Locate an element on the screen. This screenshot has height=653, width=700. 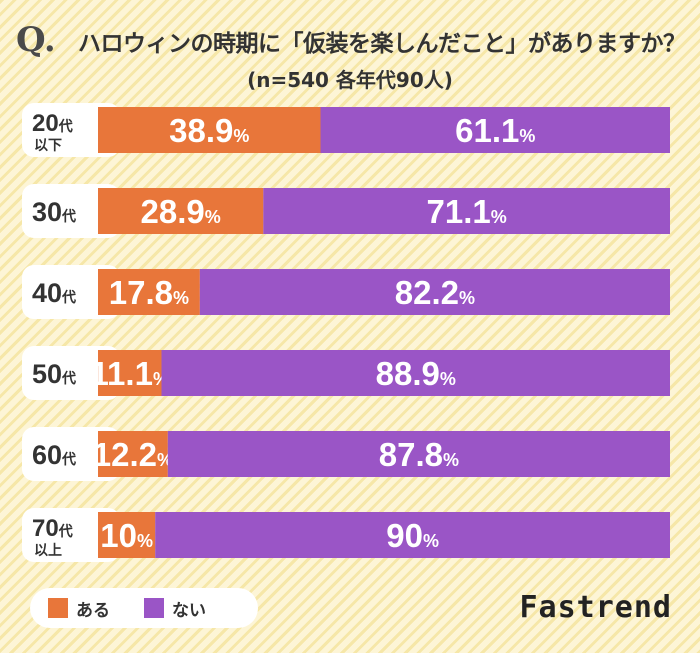
legend-item-yes: ある is located at coordinates (79, 608).